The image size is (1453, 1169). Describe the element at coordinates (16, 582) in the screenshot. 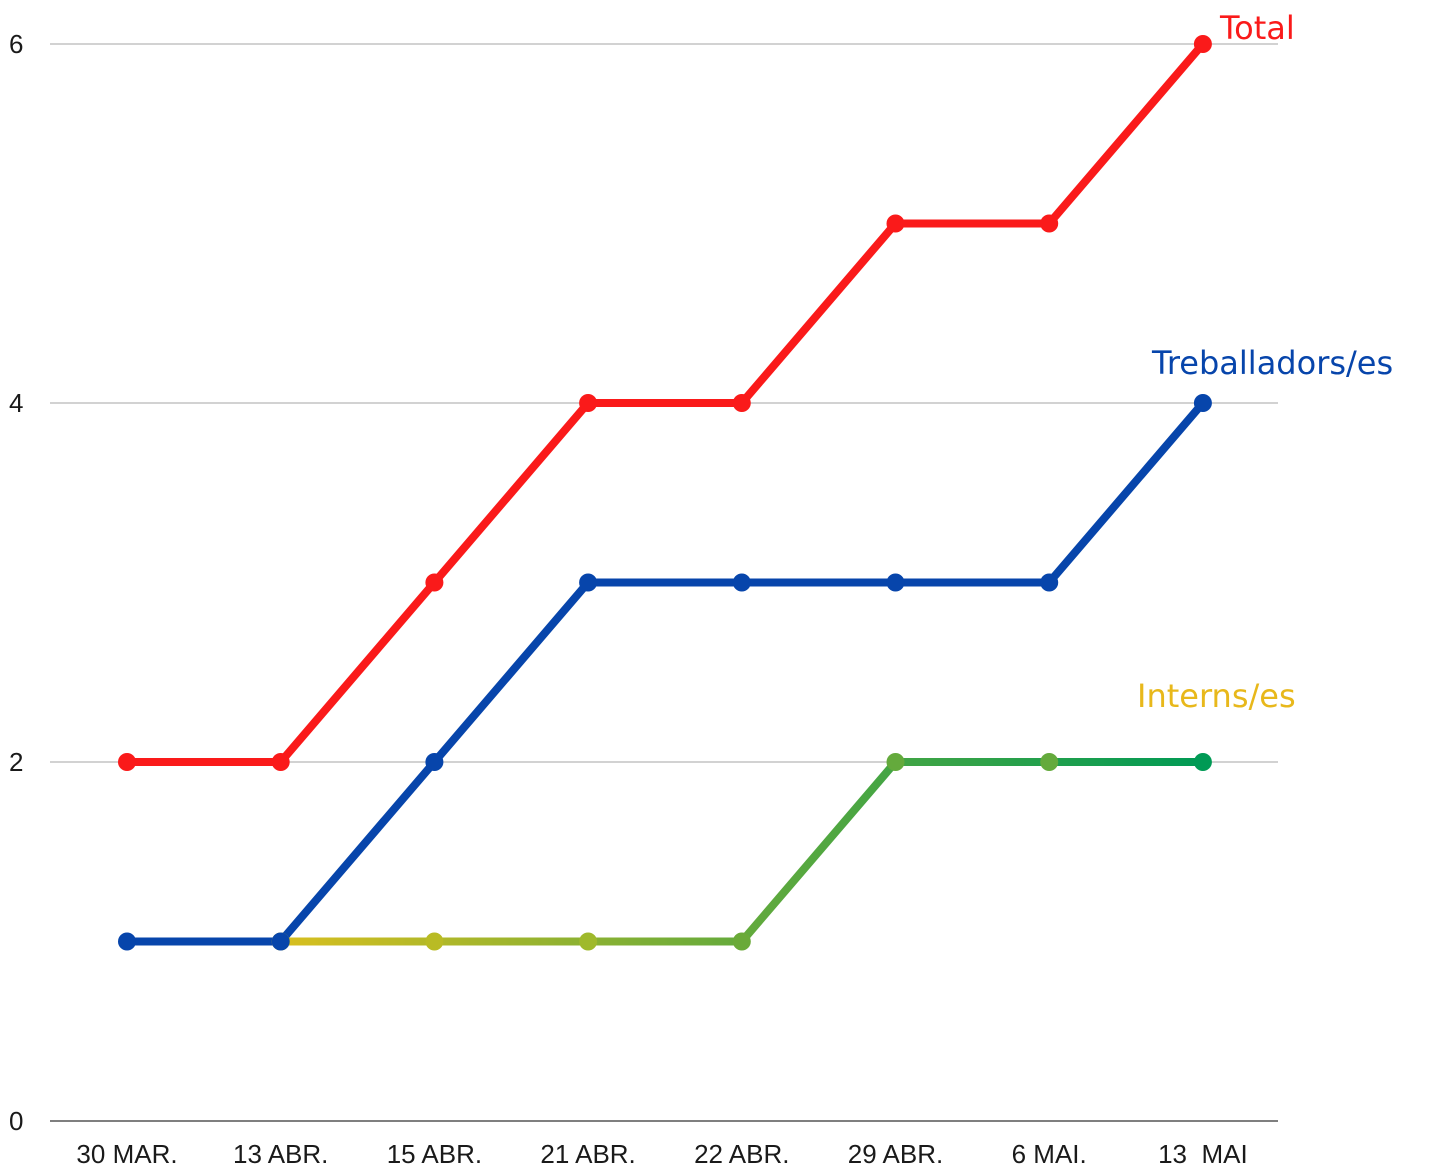

I see `y-axis: 0 2 4 6` at that location.